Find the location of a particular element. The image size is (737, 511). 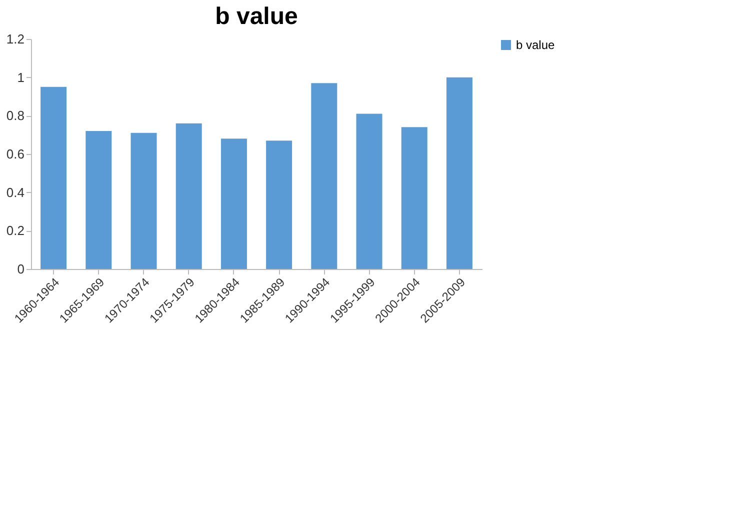

y-tick-label: 0 is located at coordinates (20, 269).